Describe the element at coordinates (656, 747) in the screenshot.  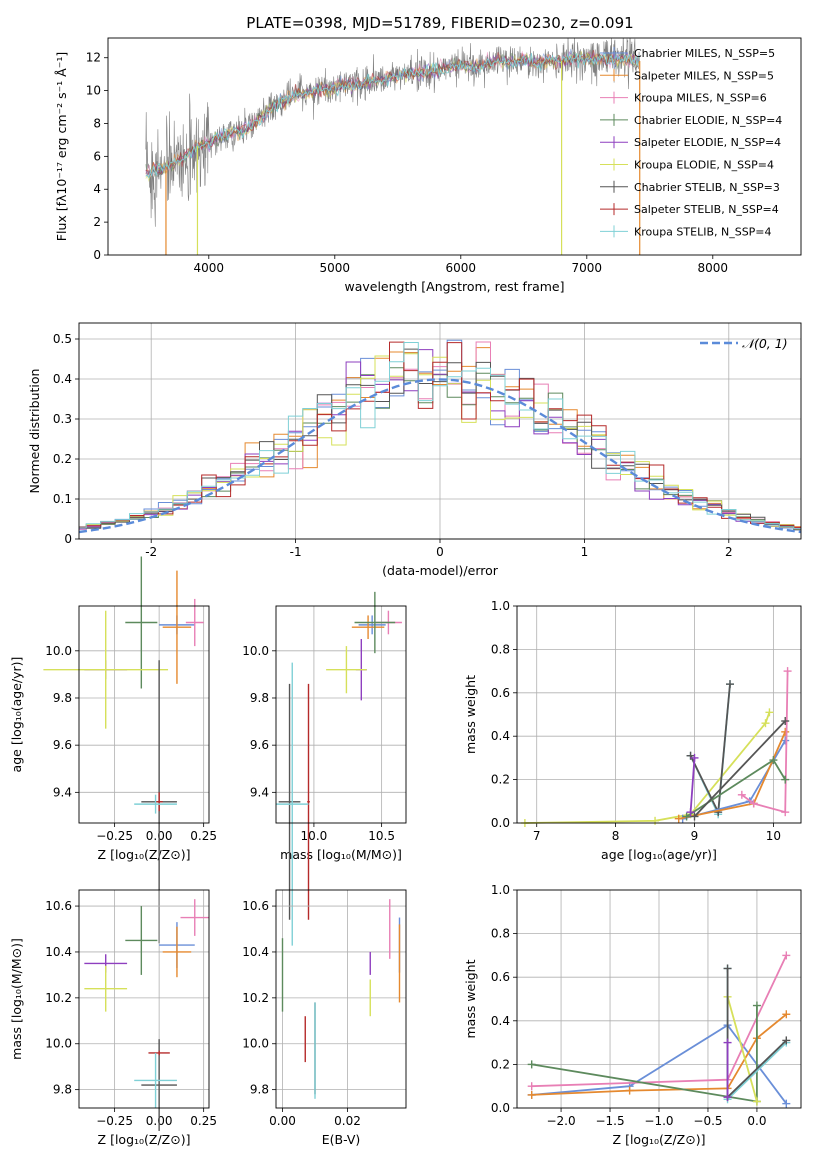
I see `weight_vs_age-lines` at that location.